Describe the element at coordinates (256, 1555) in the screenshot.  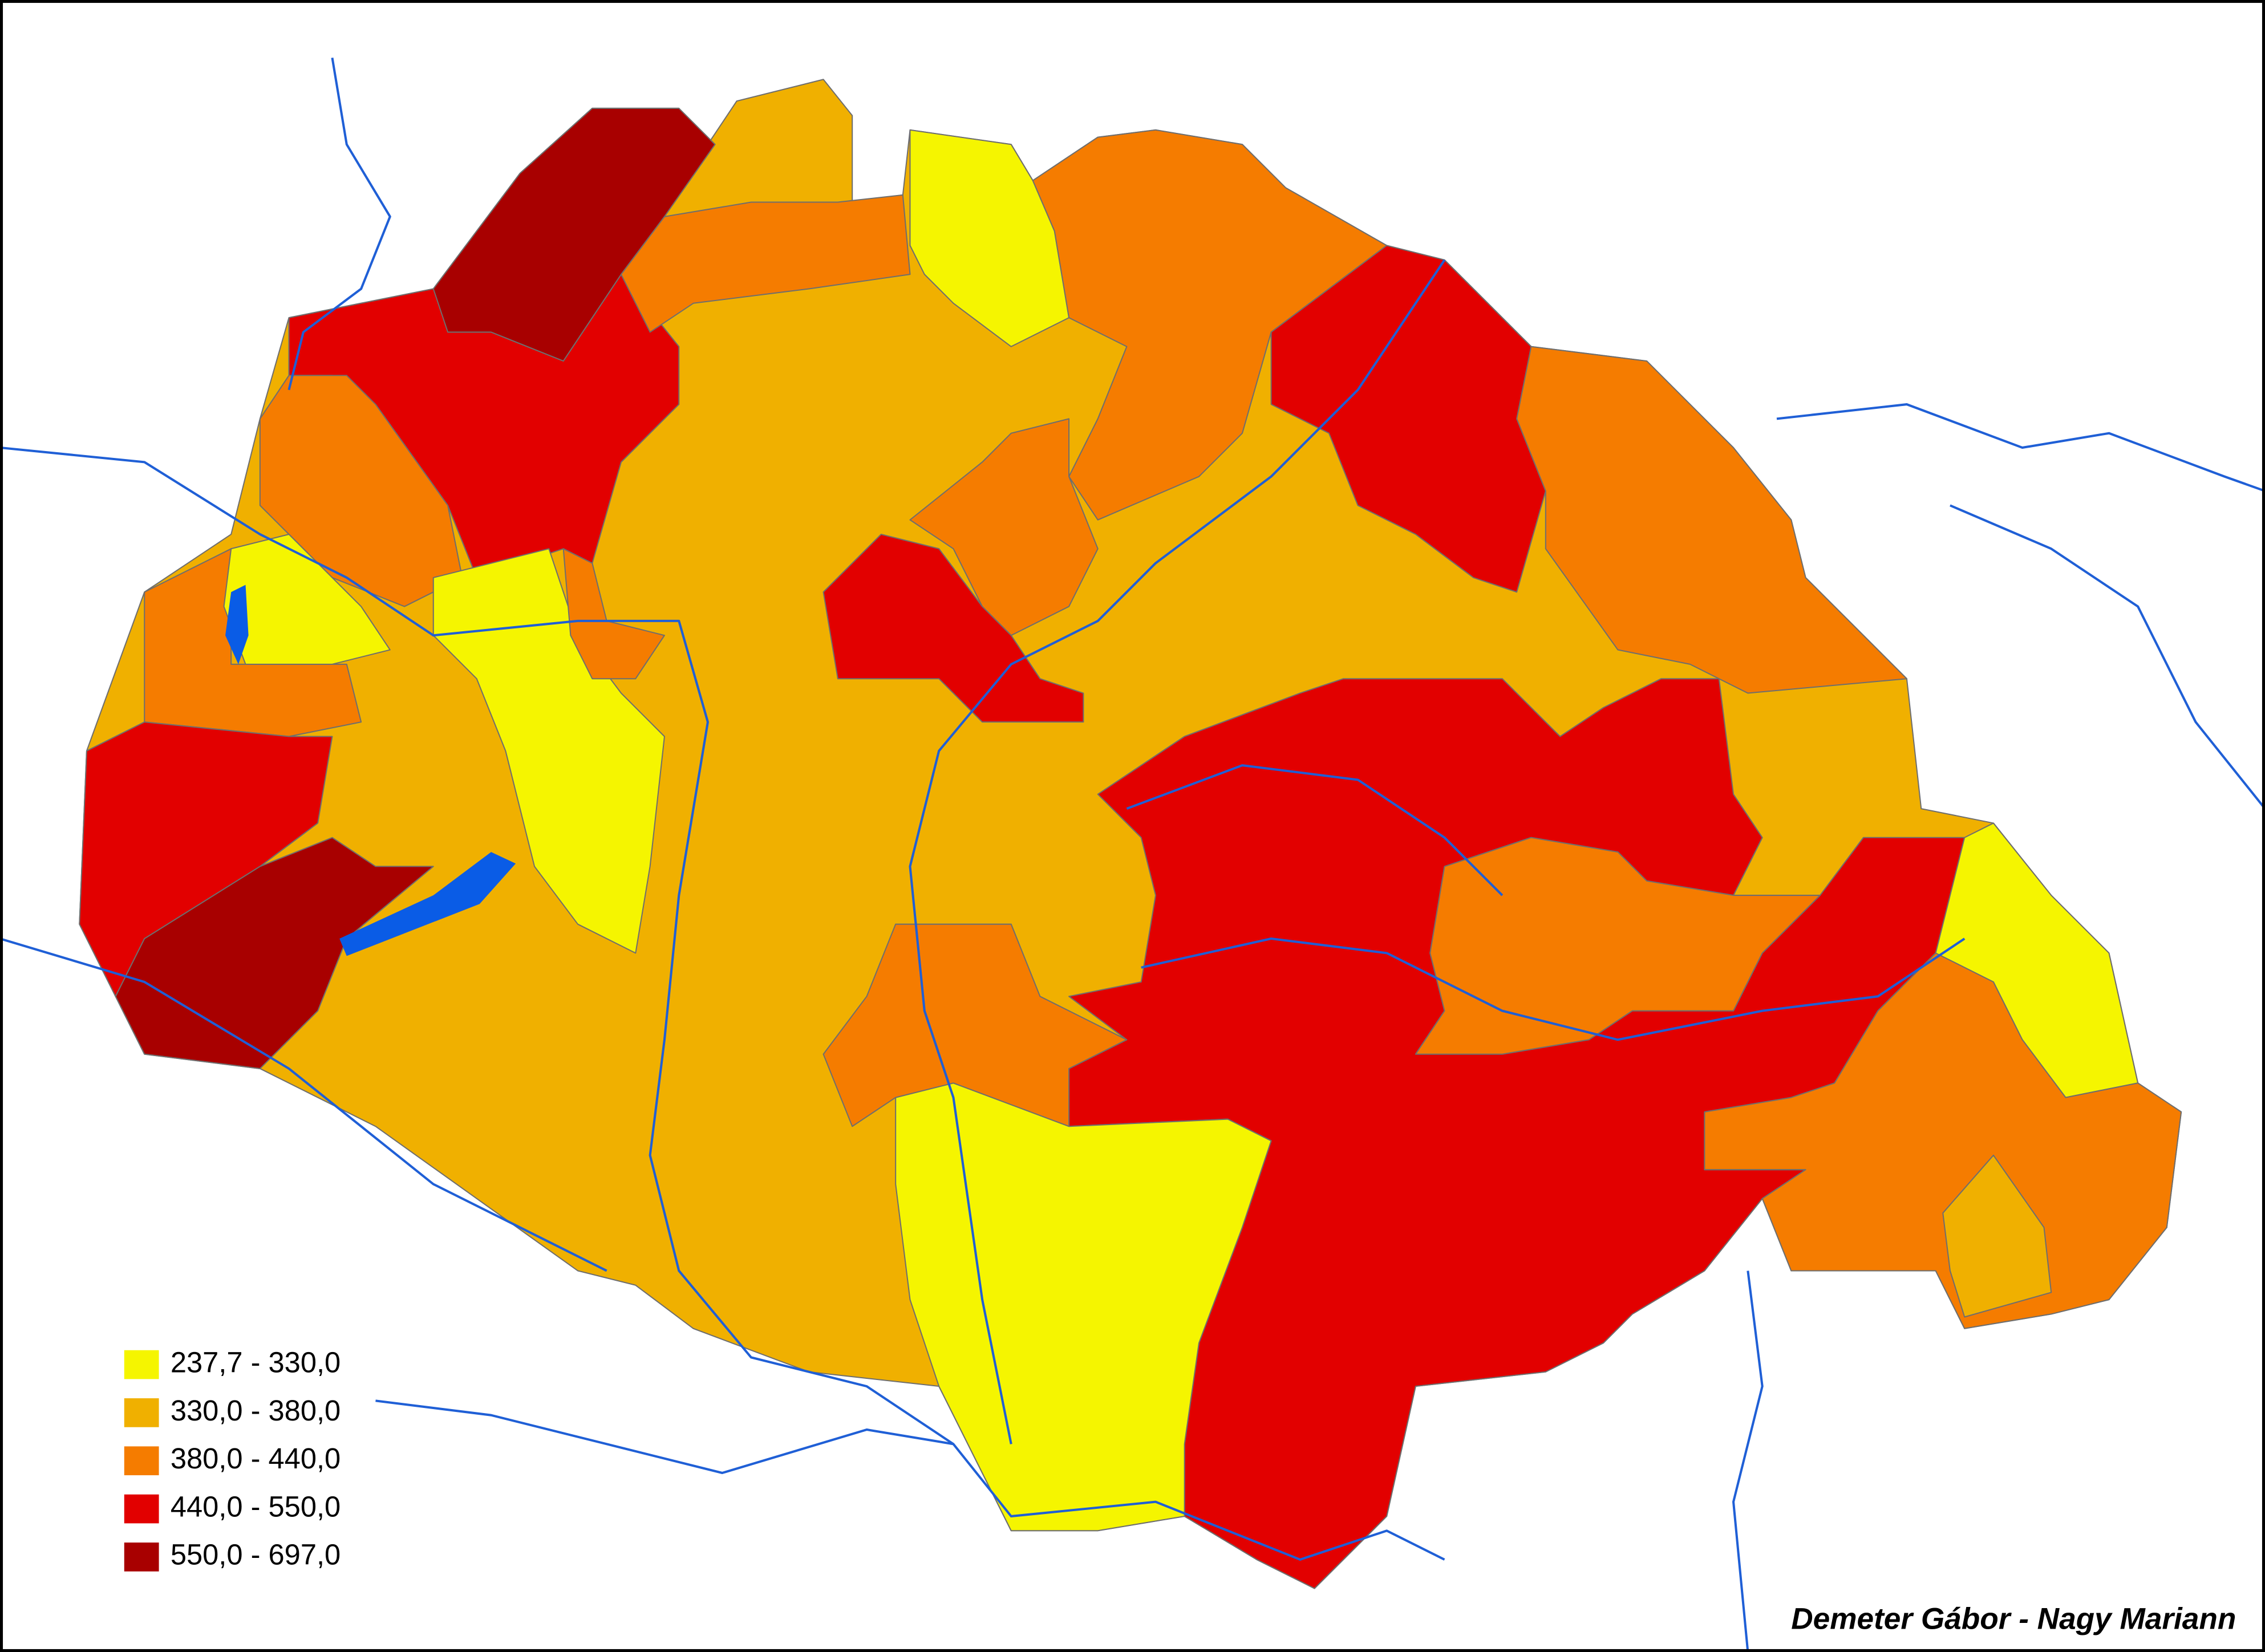
I see `legend-label: 550,0 - 697,0` at that location.